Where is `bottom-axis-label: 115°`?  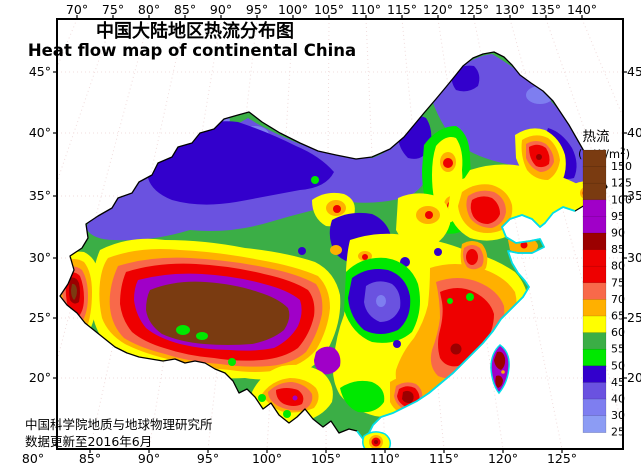
bottom-axis-label: 115° is located at coordinates (444, 458).